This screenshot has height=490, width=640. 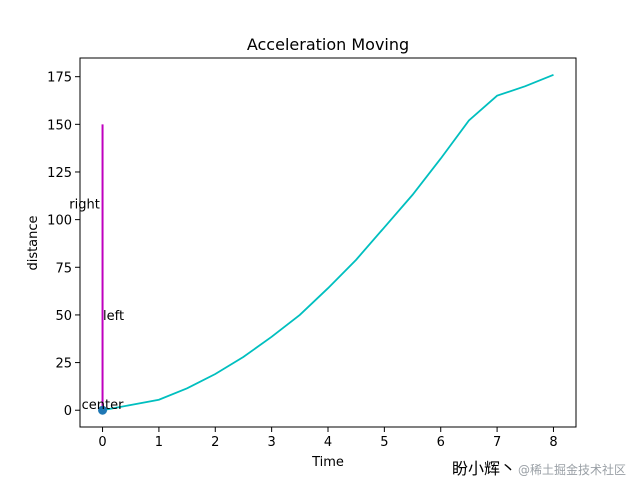 I want to click on x-tick-label: 1, so click(x=159, y=442).